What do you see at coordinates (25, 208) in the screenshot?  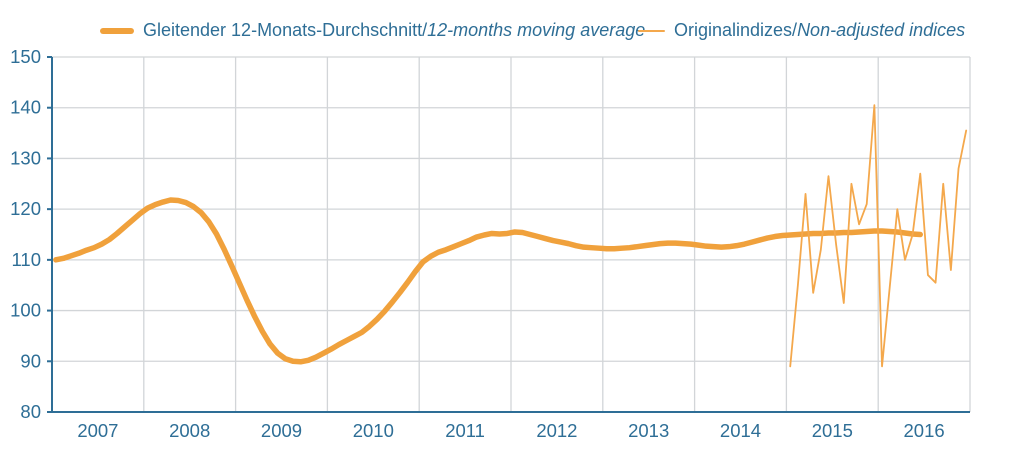 I see `y-tick-label: 120` at bounding box center [25, 208].